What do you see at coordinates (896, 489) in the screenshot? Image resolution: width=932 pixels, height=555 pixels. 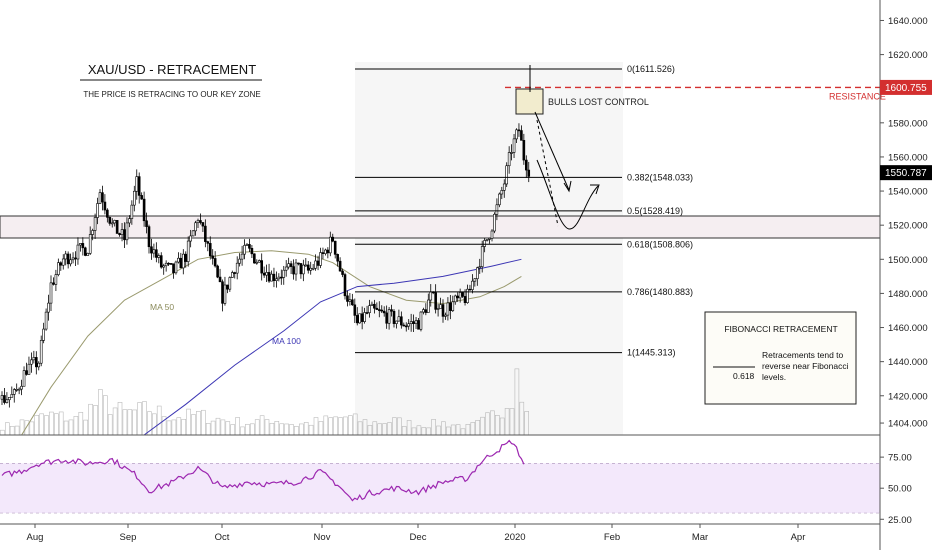 I see `rsi-axis: 75.00 50.00 25.00` at bounding box center [896, 489].